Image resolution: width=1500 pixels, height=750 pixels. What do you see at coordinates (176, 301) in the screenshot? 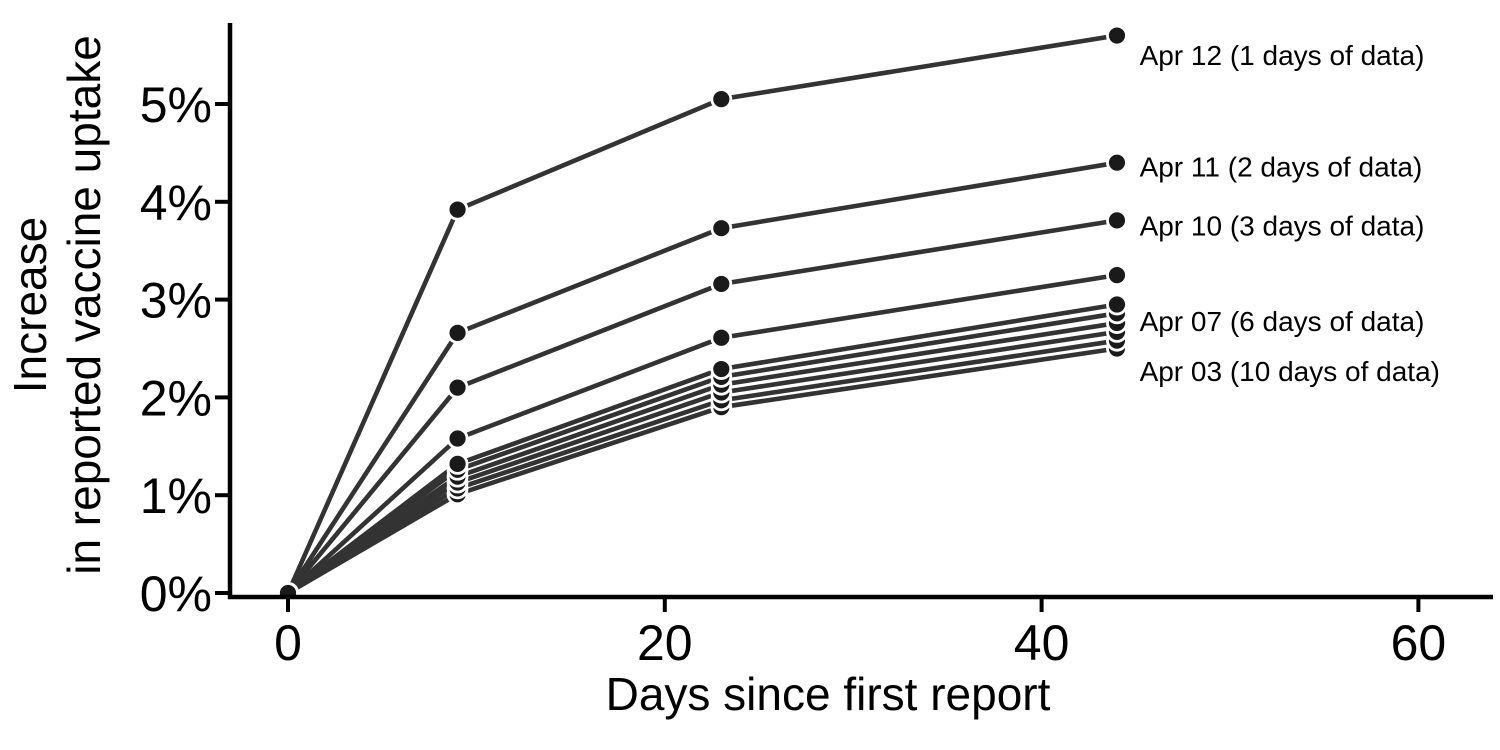
I see `y-tick-label: 3%` at bounding box center [176, 301].